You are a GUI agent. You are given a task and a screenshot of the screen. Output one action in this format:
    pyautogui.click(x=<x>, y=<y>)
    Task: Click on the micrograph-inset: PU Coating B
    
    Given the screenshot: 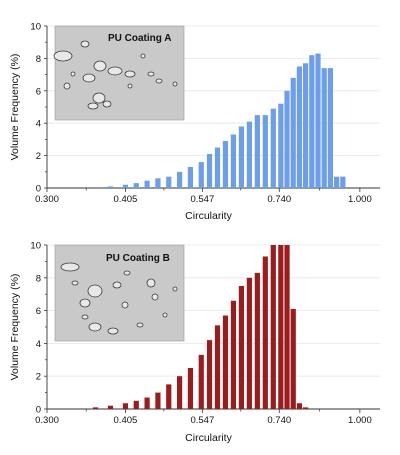 What is the action you would take?
    pyautogui.click(x=119, y=293)
    